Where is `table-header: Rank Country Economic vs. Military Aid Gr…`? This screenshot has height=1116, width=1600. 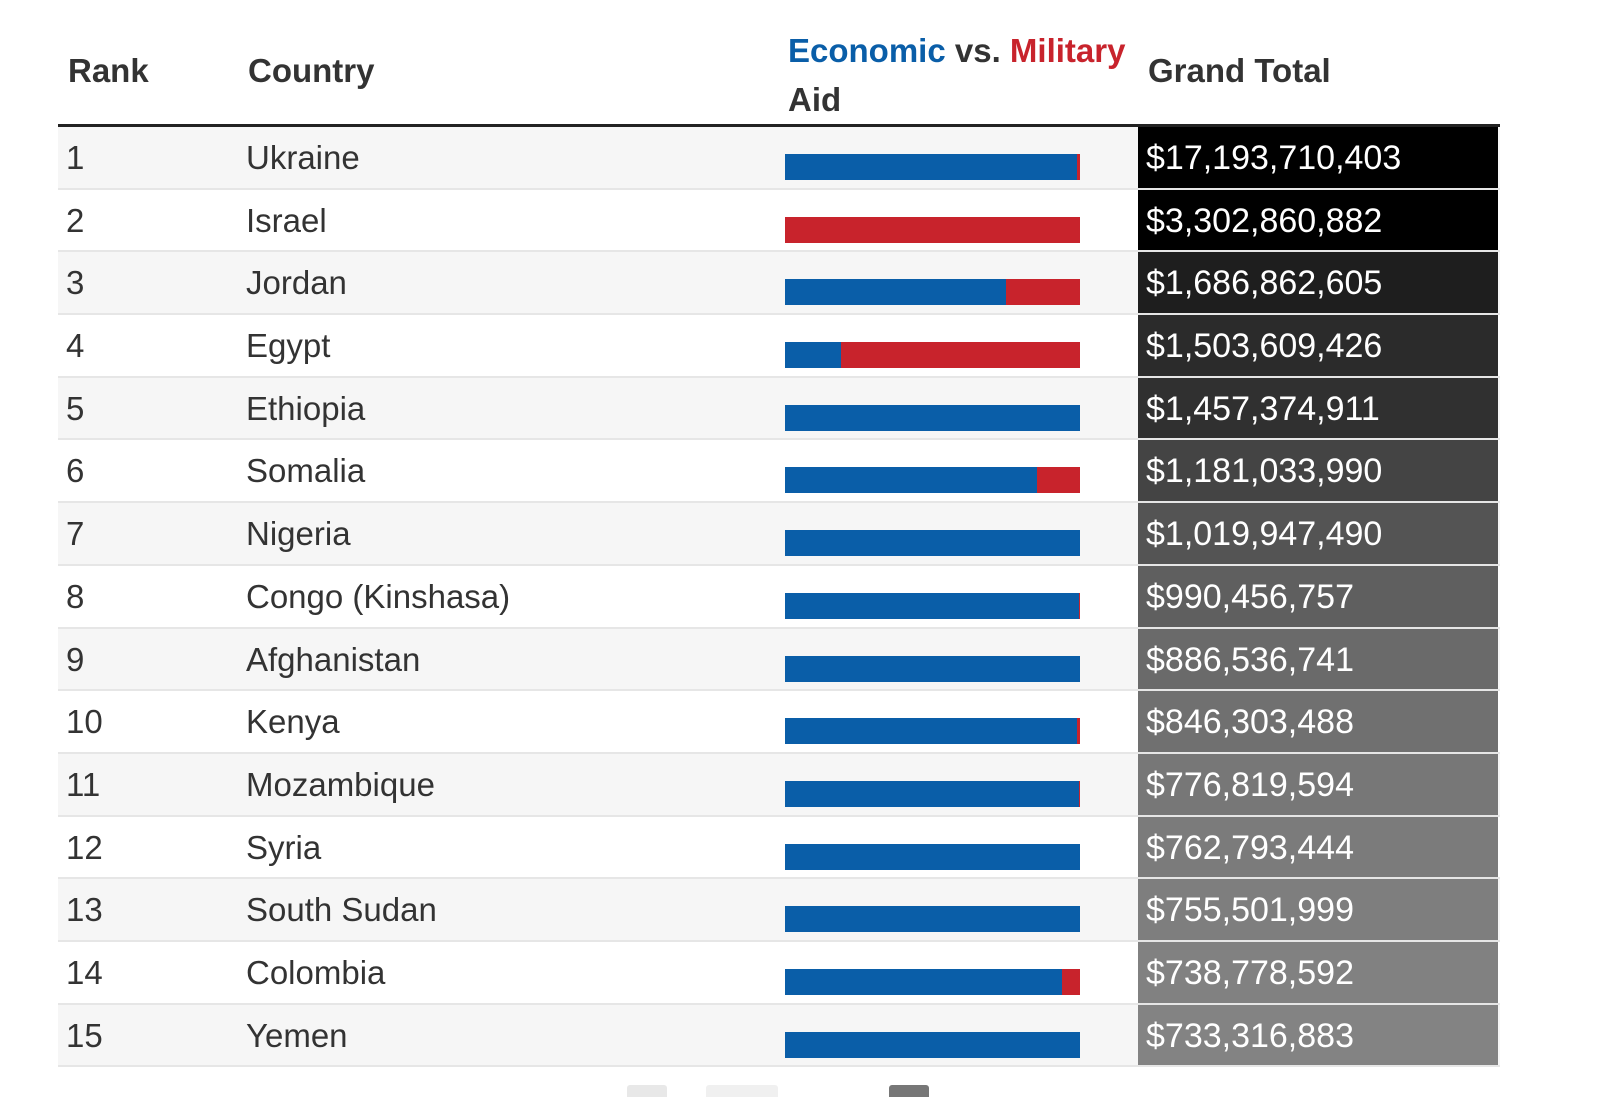 table-header: Rank Country Economic vs. Military Aid Gr… is located at coordinates (779, 71).